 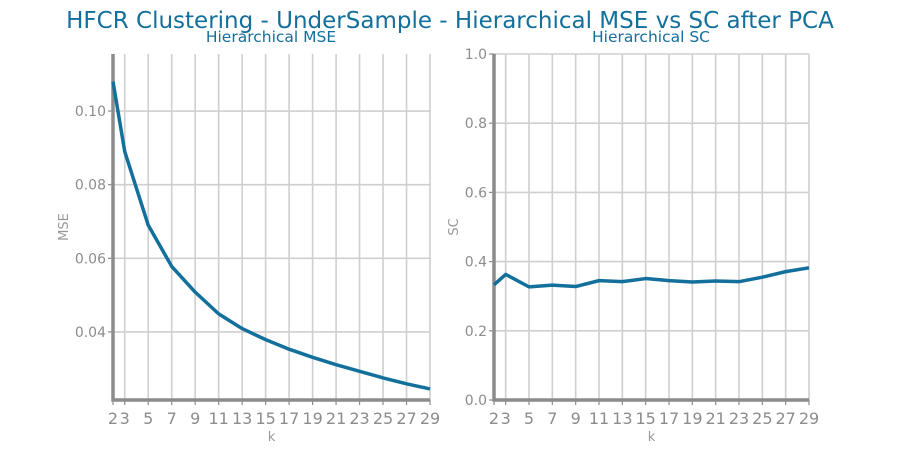 What do you see at coordinates (90, 259) in the screenshot?
I see `mse-y-tick-label: 0.06` at bounding box center [90, 259].